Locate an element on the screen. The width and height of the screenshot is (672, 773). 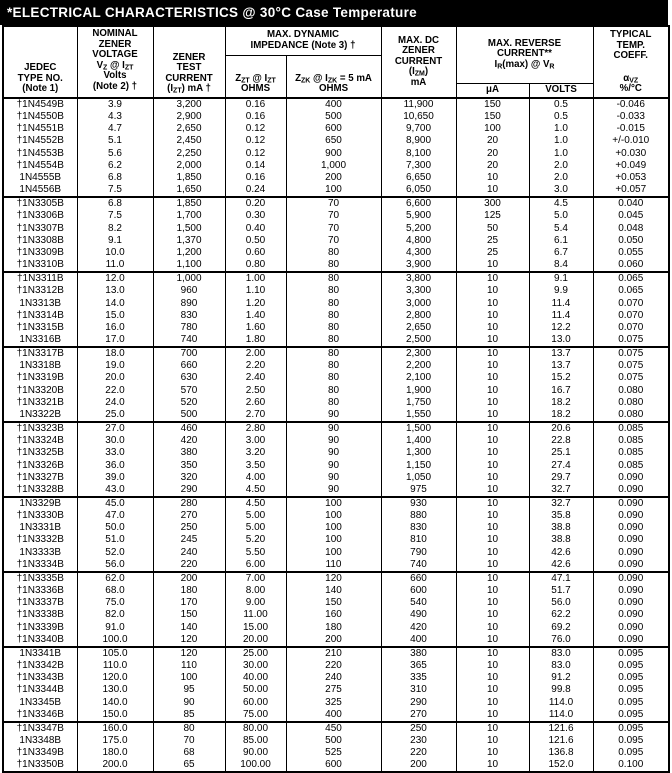
cell-type: 1N3329B is located at coordinates (40, 503).